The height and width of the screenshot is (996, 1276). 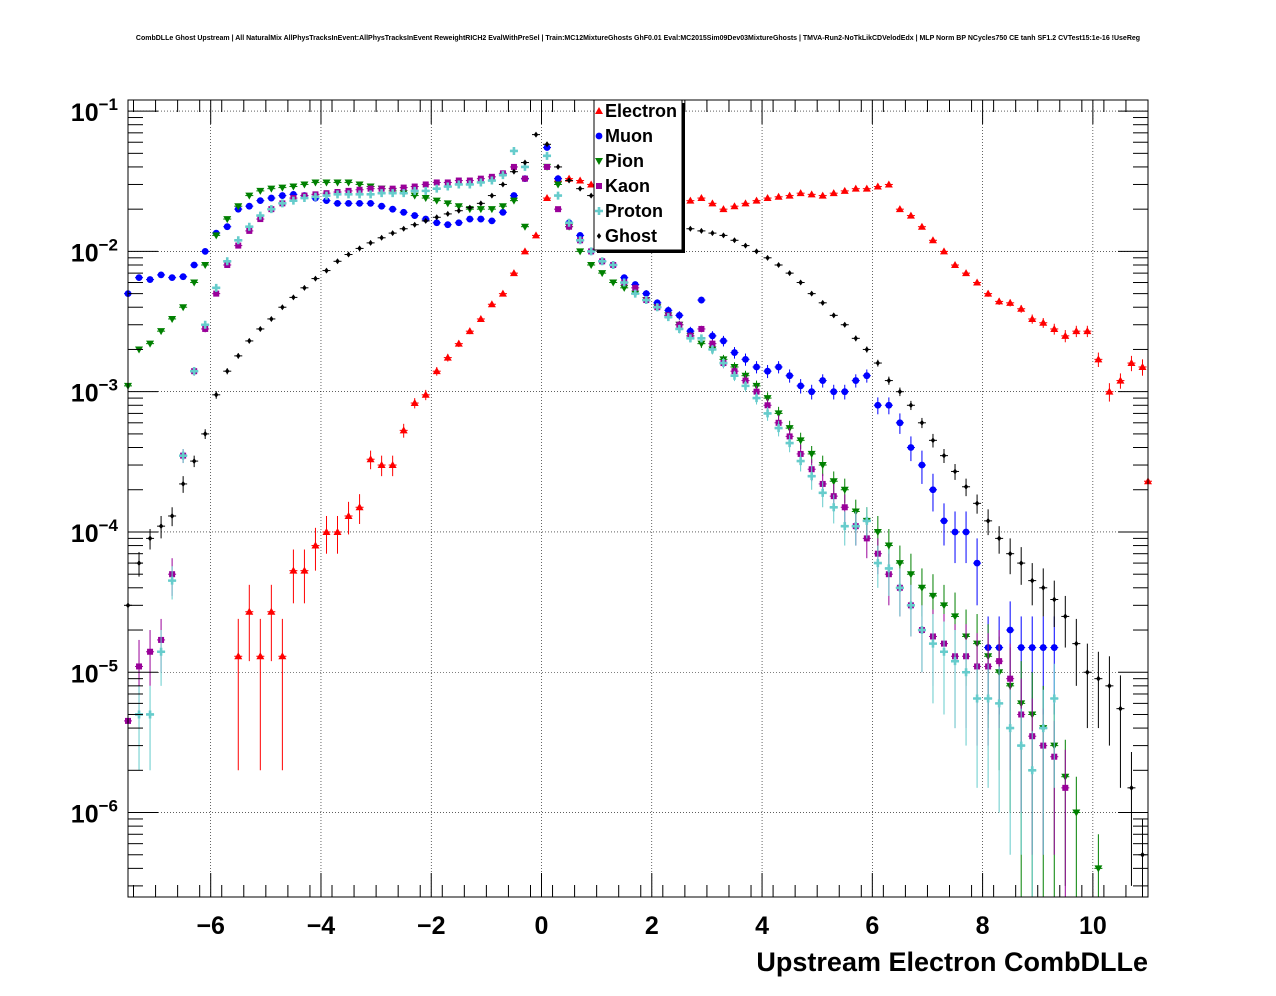 What do you see at coordinates (631, 236) in the screenshot?
I see `legend-label: Ghost` at bounding box center [631, 236].